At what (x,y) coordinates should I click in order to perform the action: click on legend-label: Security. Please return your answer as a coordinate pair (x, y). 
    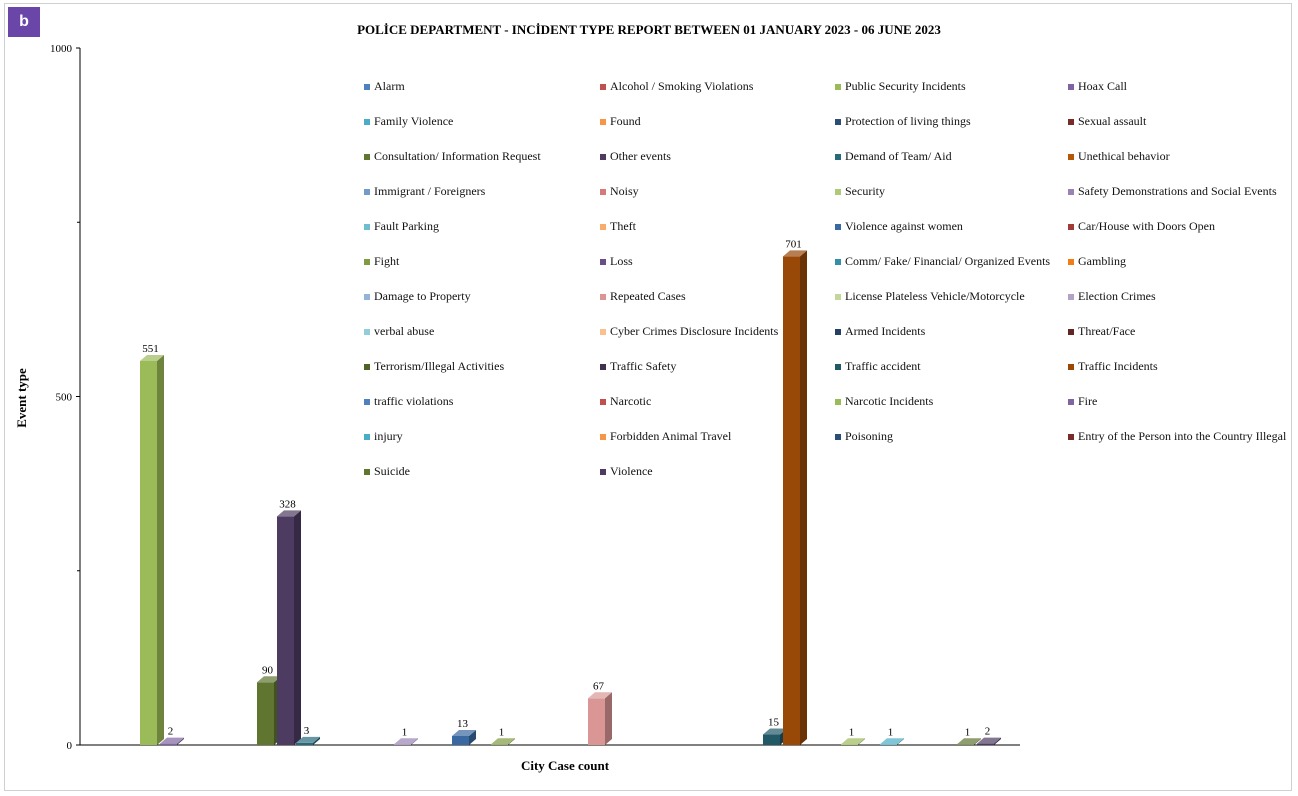
    Looking at the image, I should click on (865, 191).